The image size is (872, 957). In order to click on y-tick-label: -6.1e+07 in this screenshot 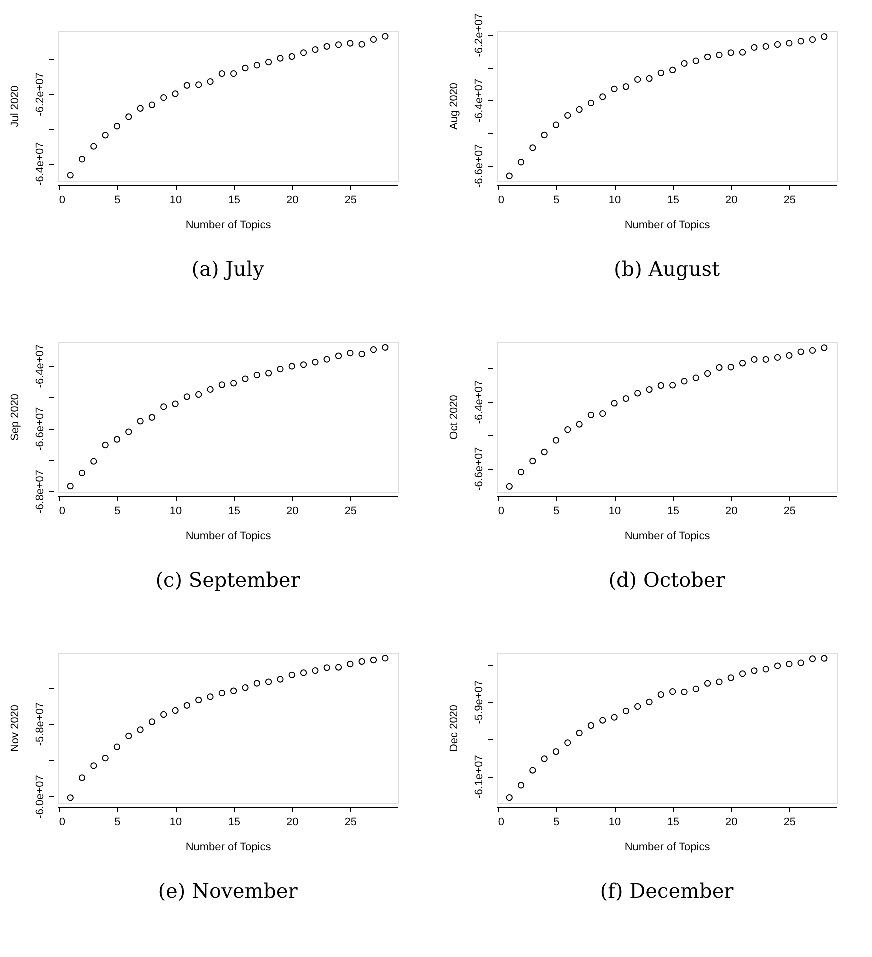, I will do `click(480, 777)`.